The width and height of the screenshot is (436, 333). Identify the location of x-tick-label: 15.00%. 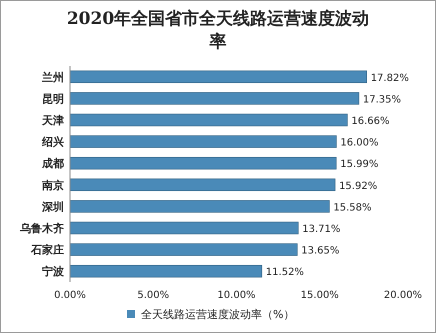
(319, 295).